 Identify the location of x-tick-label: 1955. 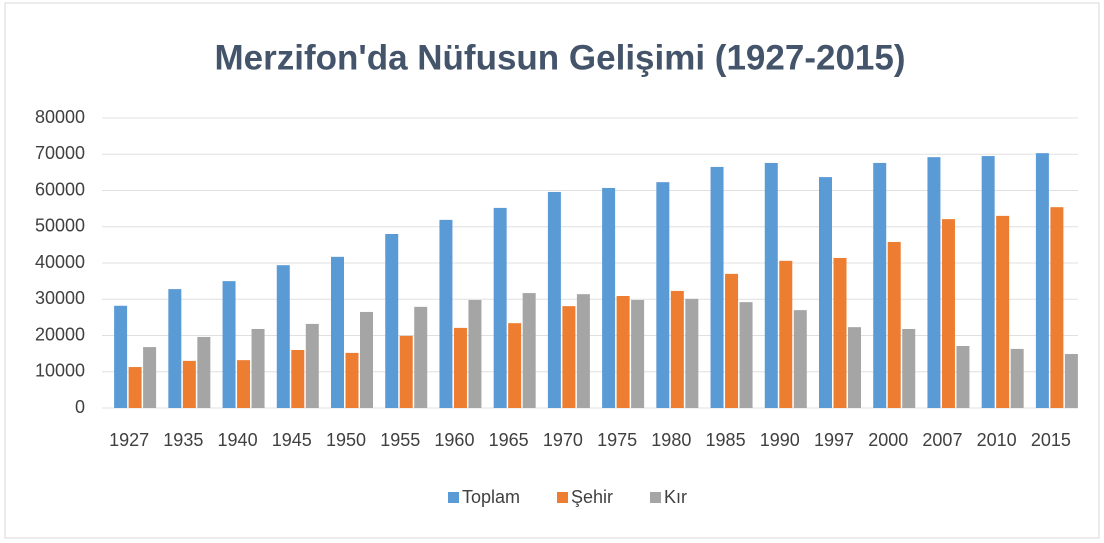
(400, 440).